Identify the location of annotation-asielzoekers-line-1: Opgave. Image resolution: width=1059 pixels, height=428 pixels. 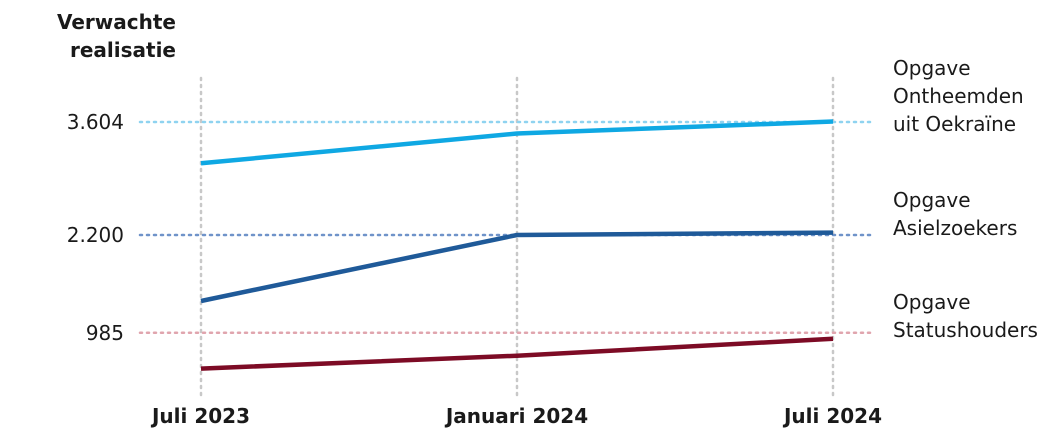
(932, 200).